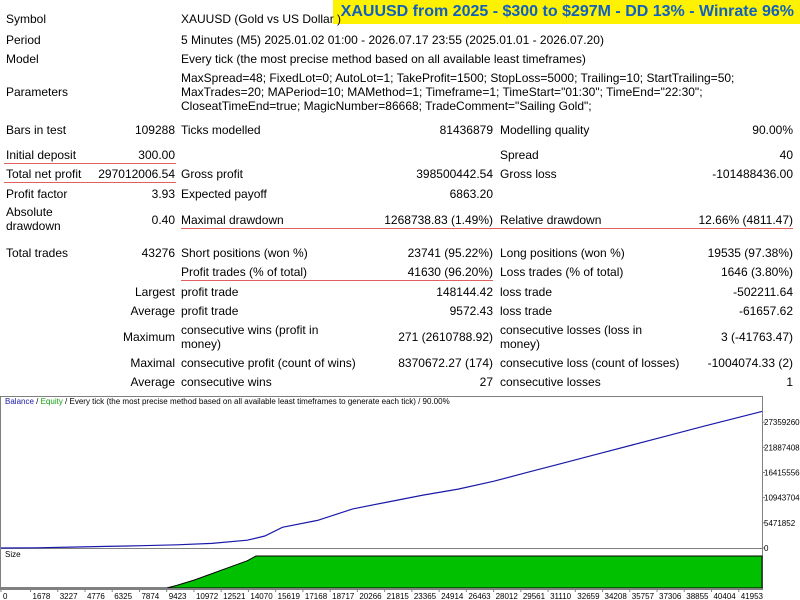 This screenshot has width=800, height=600. I want to click on absdd-value: 0.40, so click(163, 220).